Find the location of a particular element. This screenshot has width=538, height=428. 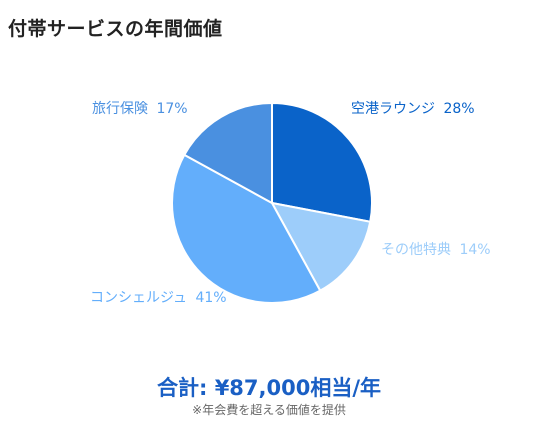

slice-label-concierge: コンシェルジュ 41% is located at coordinates (158, 298).